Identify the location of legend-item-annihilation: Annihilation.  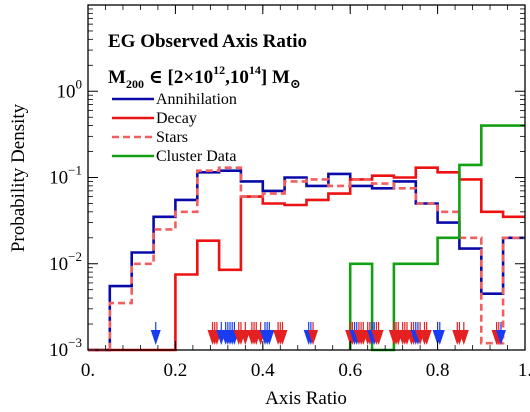
(174, 99).